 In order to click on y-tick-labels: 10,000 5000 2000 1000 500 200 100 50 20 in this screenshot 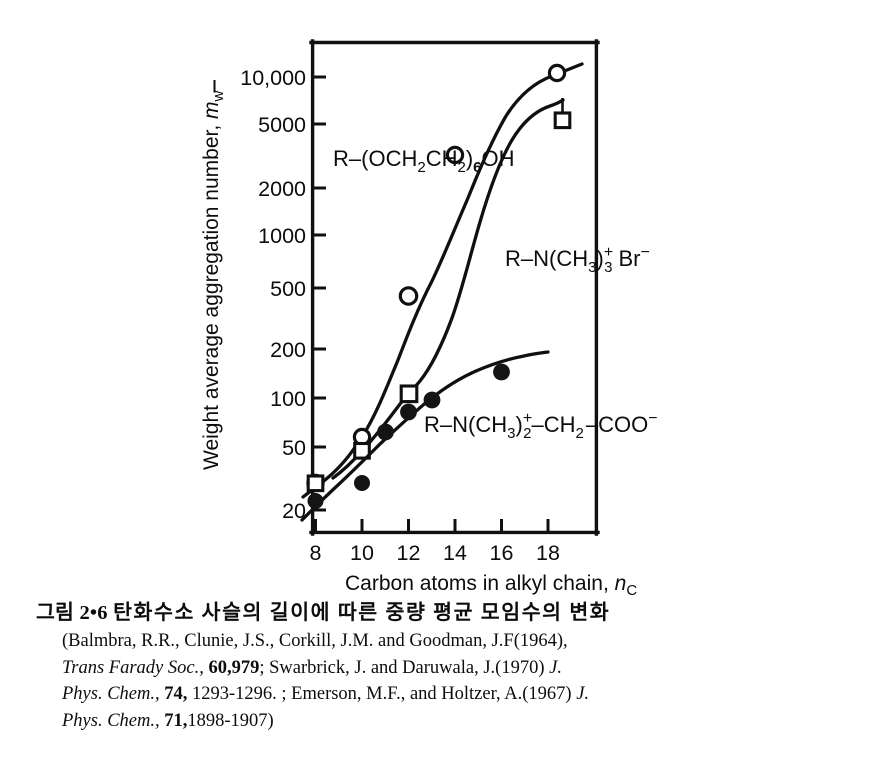, I will do `click(273, 294)`.